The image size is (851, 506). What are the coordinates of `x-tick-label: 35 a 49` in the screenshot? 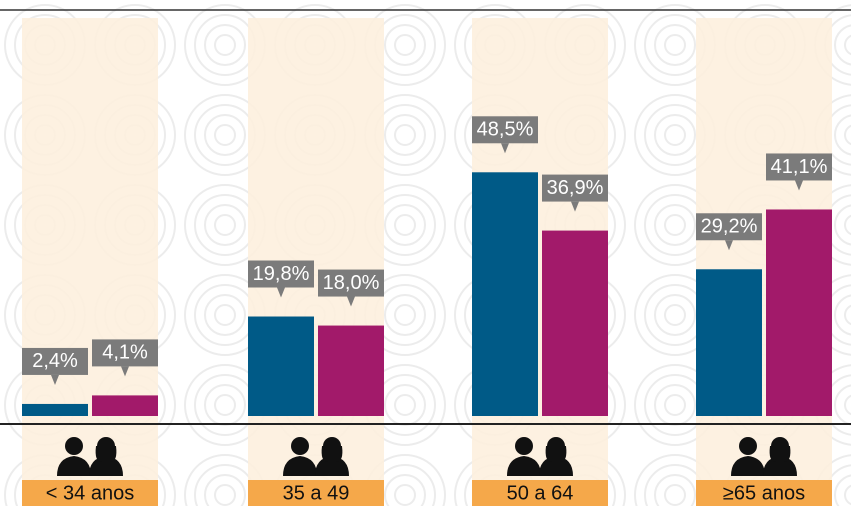 It's located at (316, 493).